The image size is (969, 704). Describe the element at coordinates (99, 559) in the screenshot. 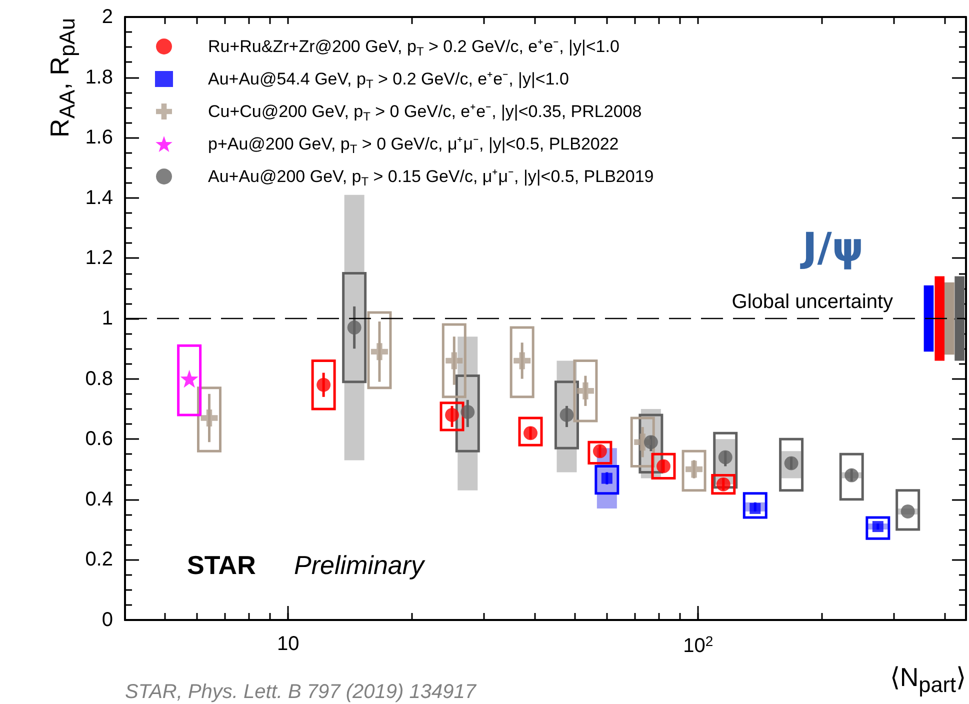

I see `y-tick-label: 0.2` at that location.